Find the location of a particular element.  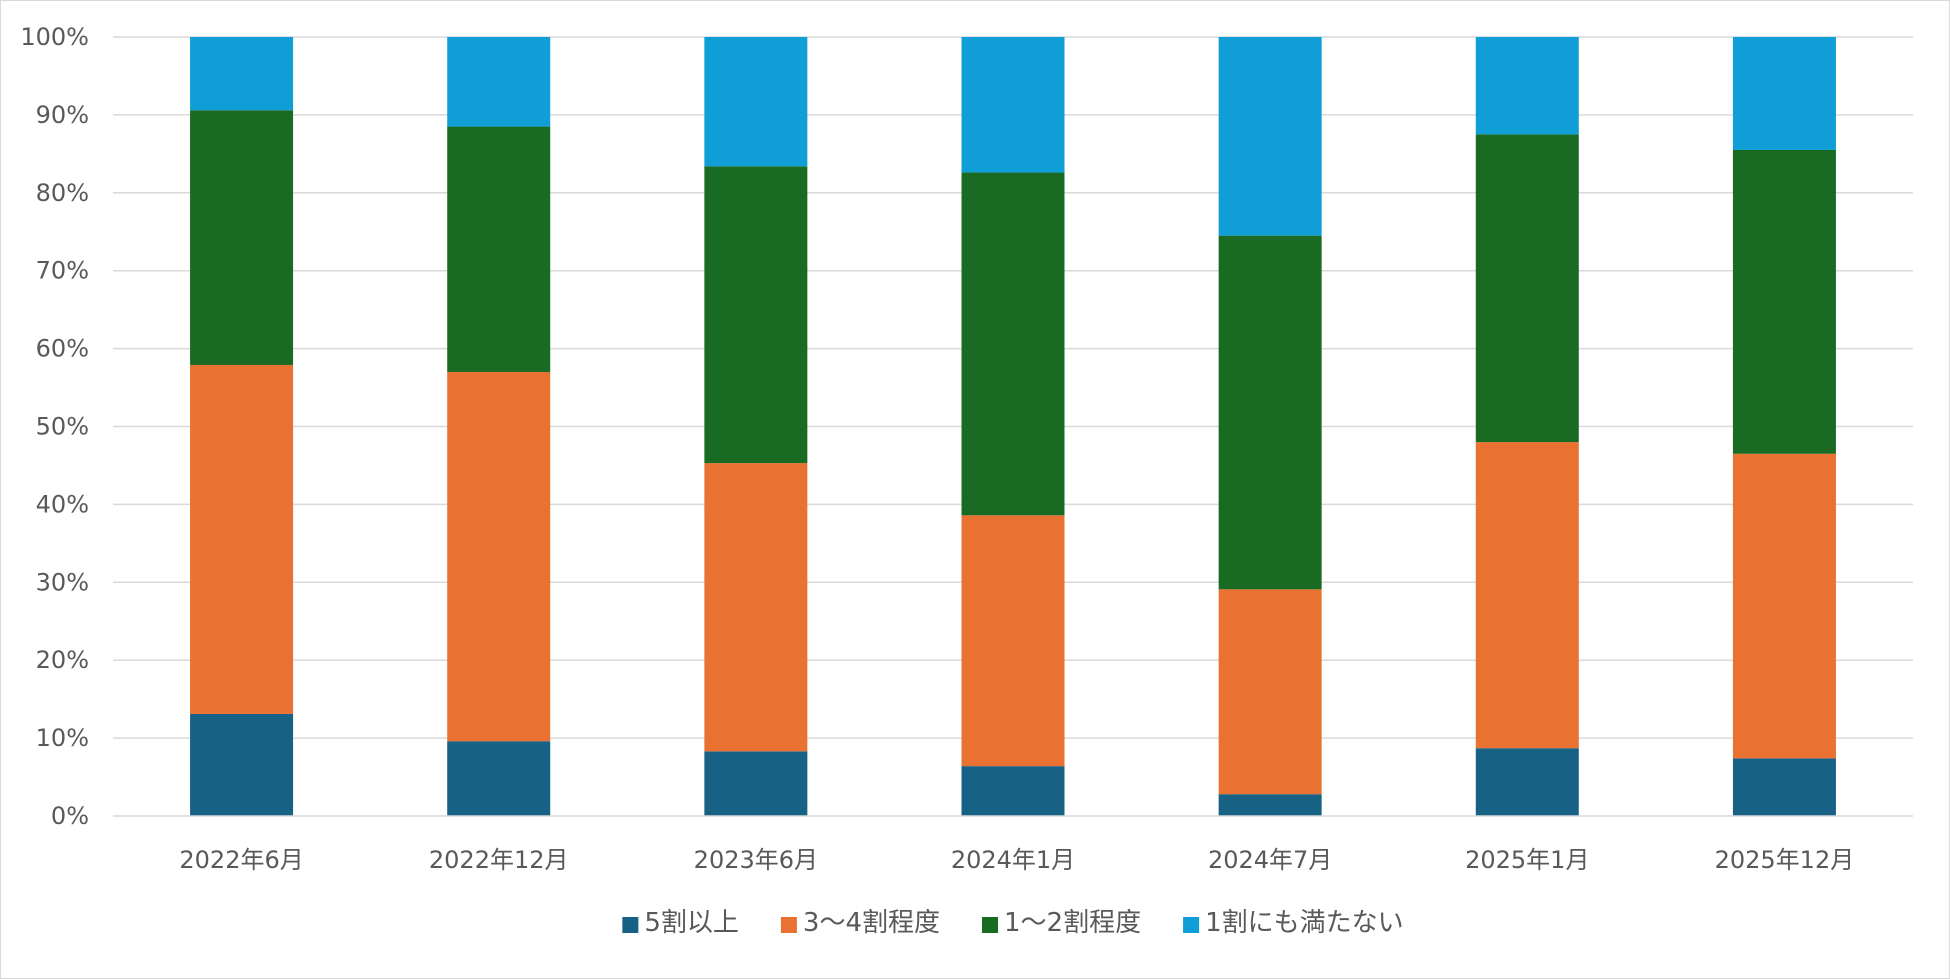

x-tick-label: 2022年6月 is located at coordinates (241, 860).